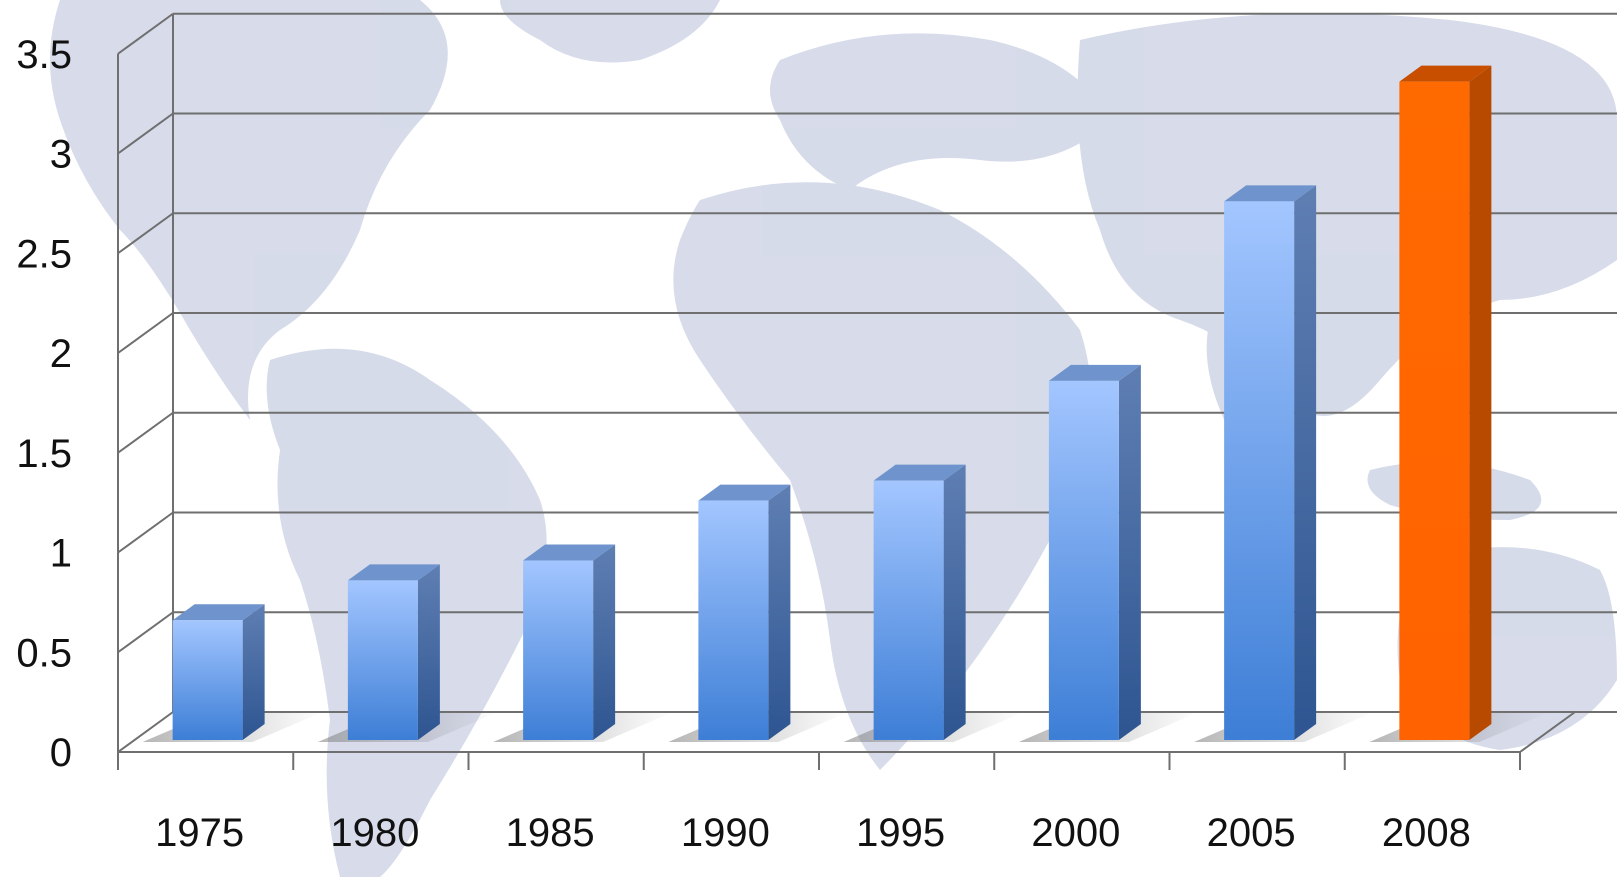 The width and height of the screenshot is (1617, 877). What do you see at coordinates (610, 31) in the screenshot?
I see `map-greenland` at bounding box center [610, 31].